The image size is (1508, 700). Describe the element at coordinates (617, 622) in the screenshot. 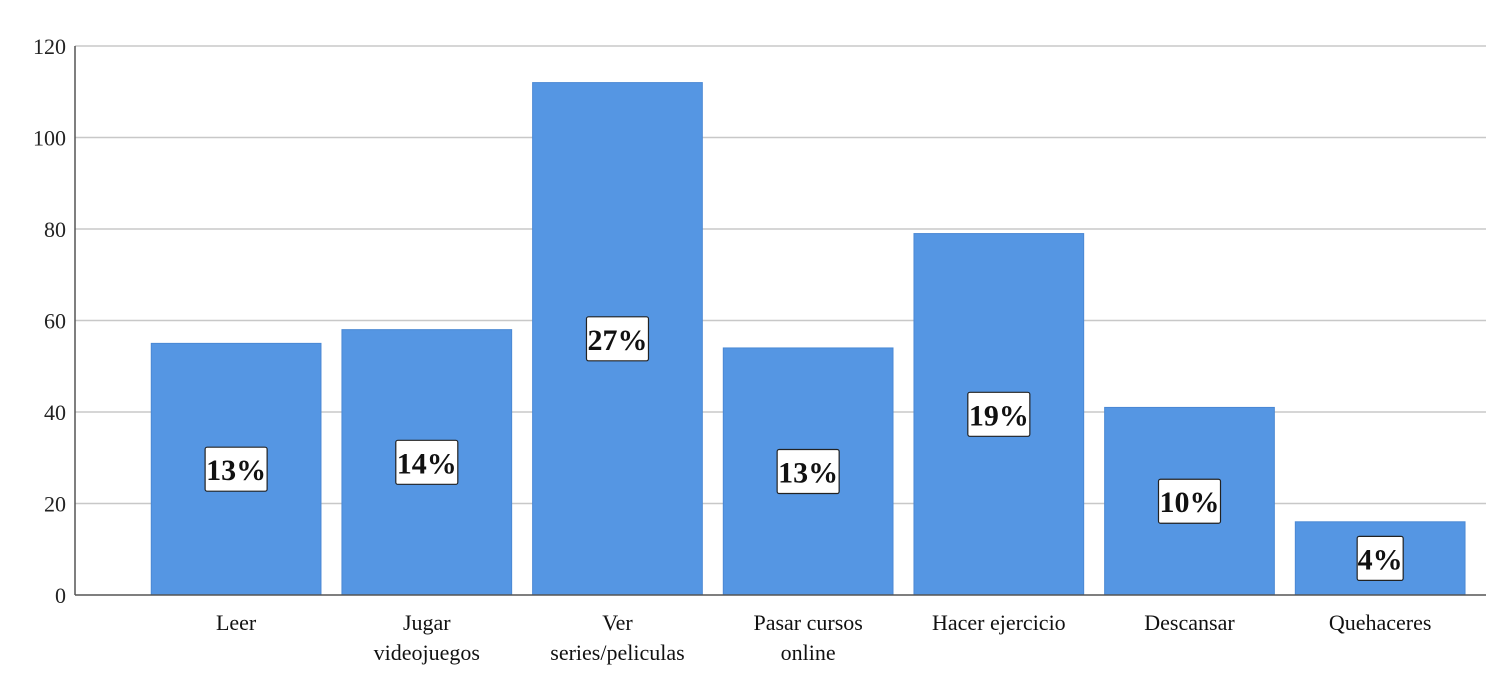

I see `x-category-label: Ver` at that location.